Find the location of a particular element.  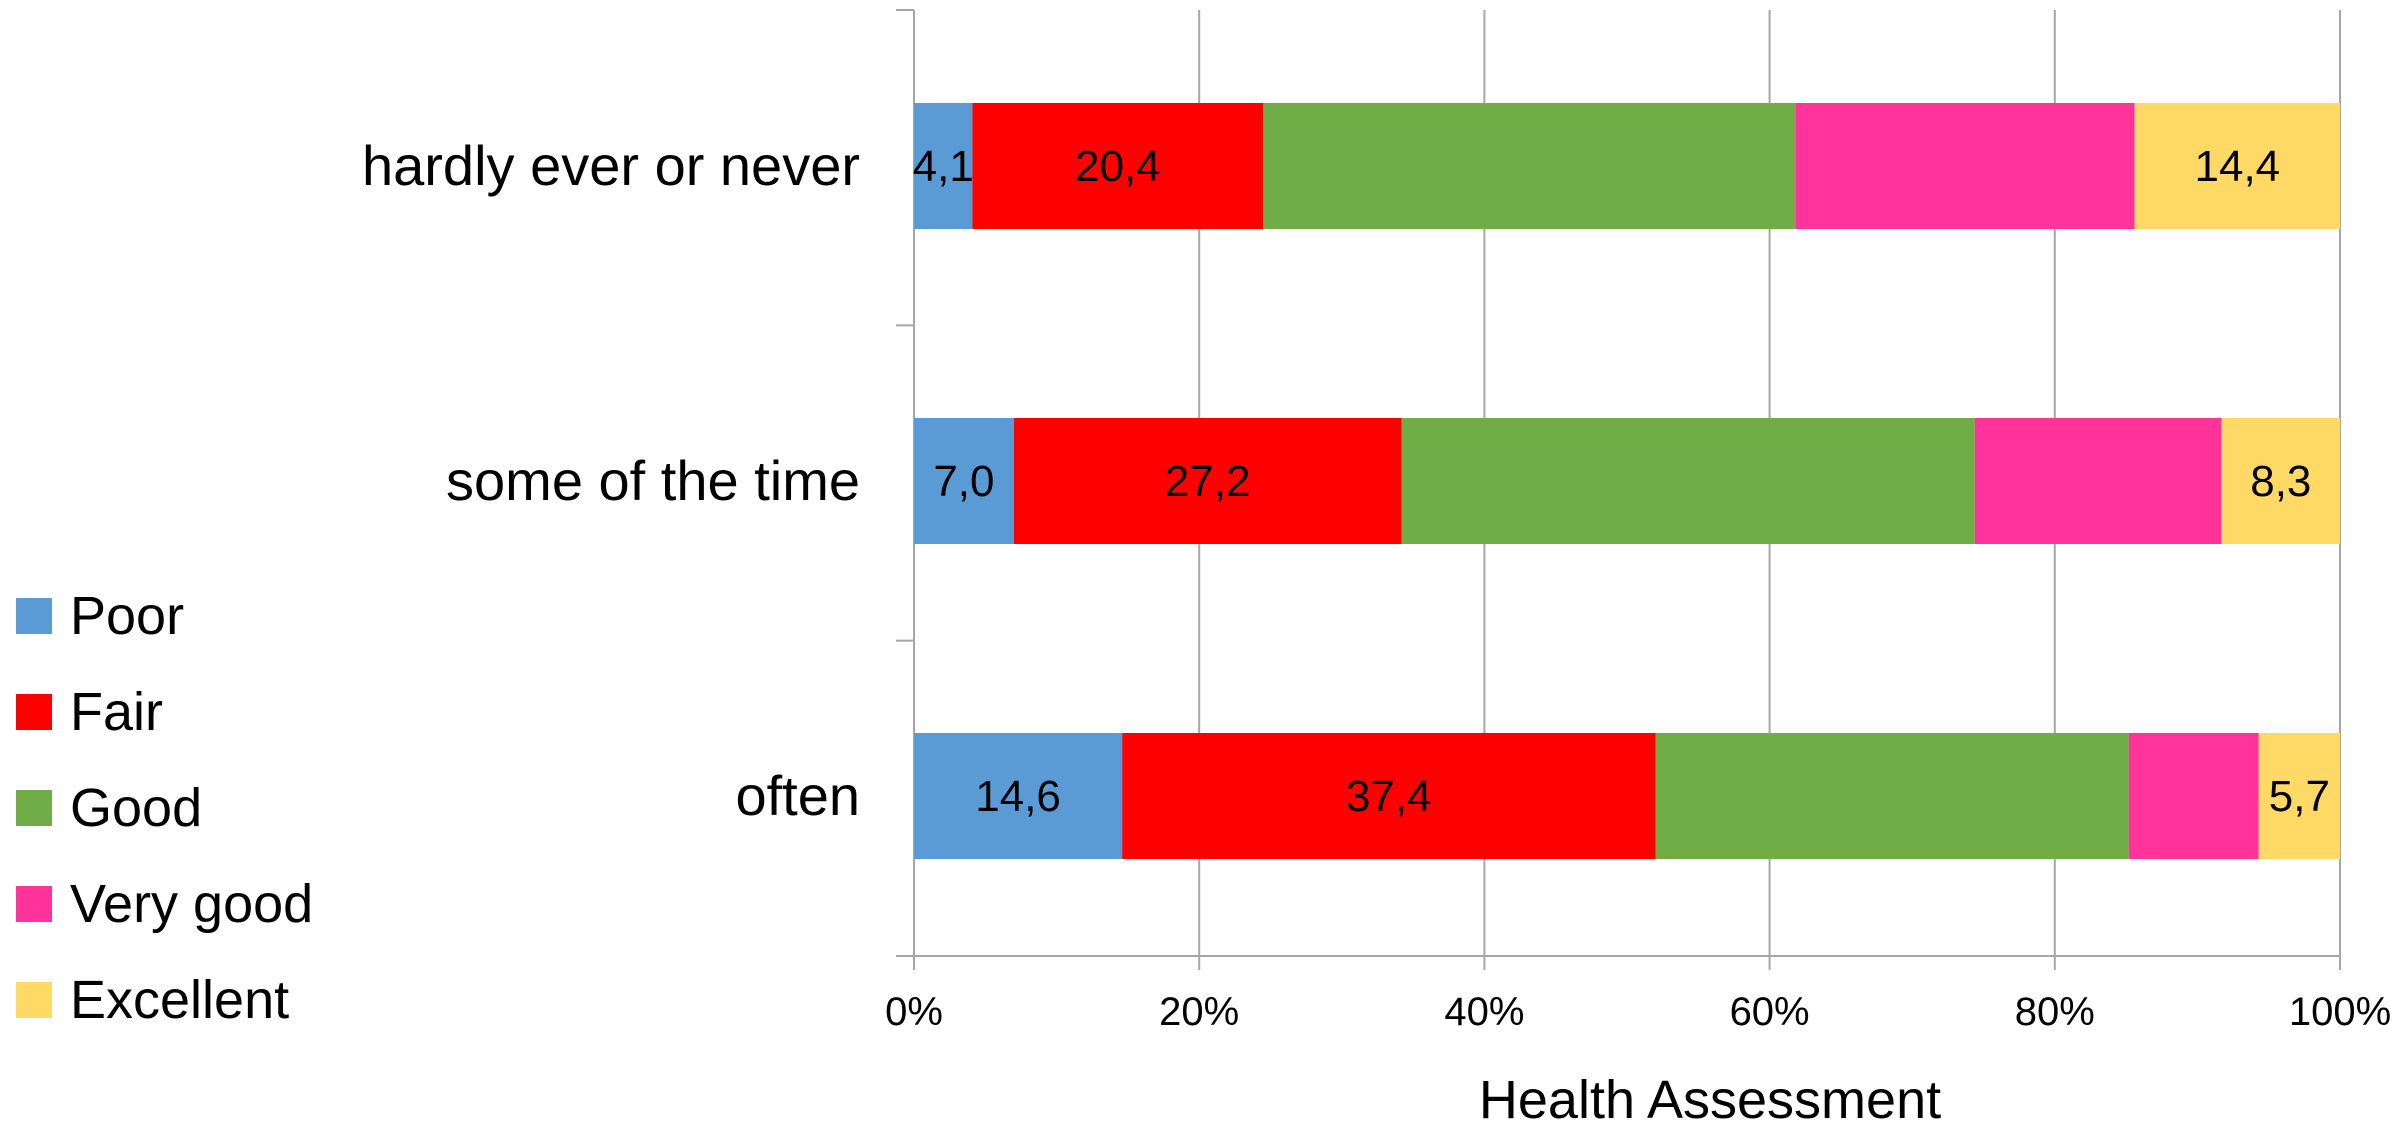

legend-label: Fair is located at coordinates (116, 712).